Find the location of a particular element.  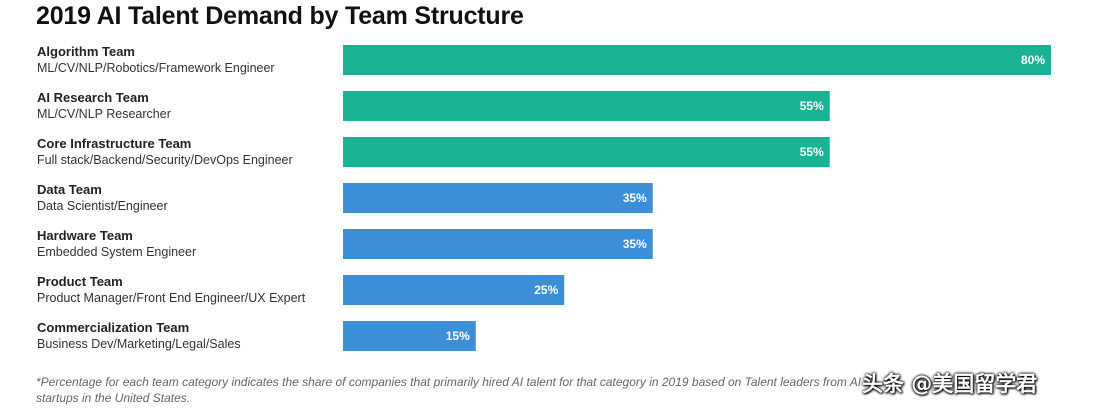

bar-value-label: 25% is located at coordinates (546, 290).